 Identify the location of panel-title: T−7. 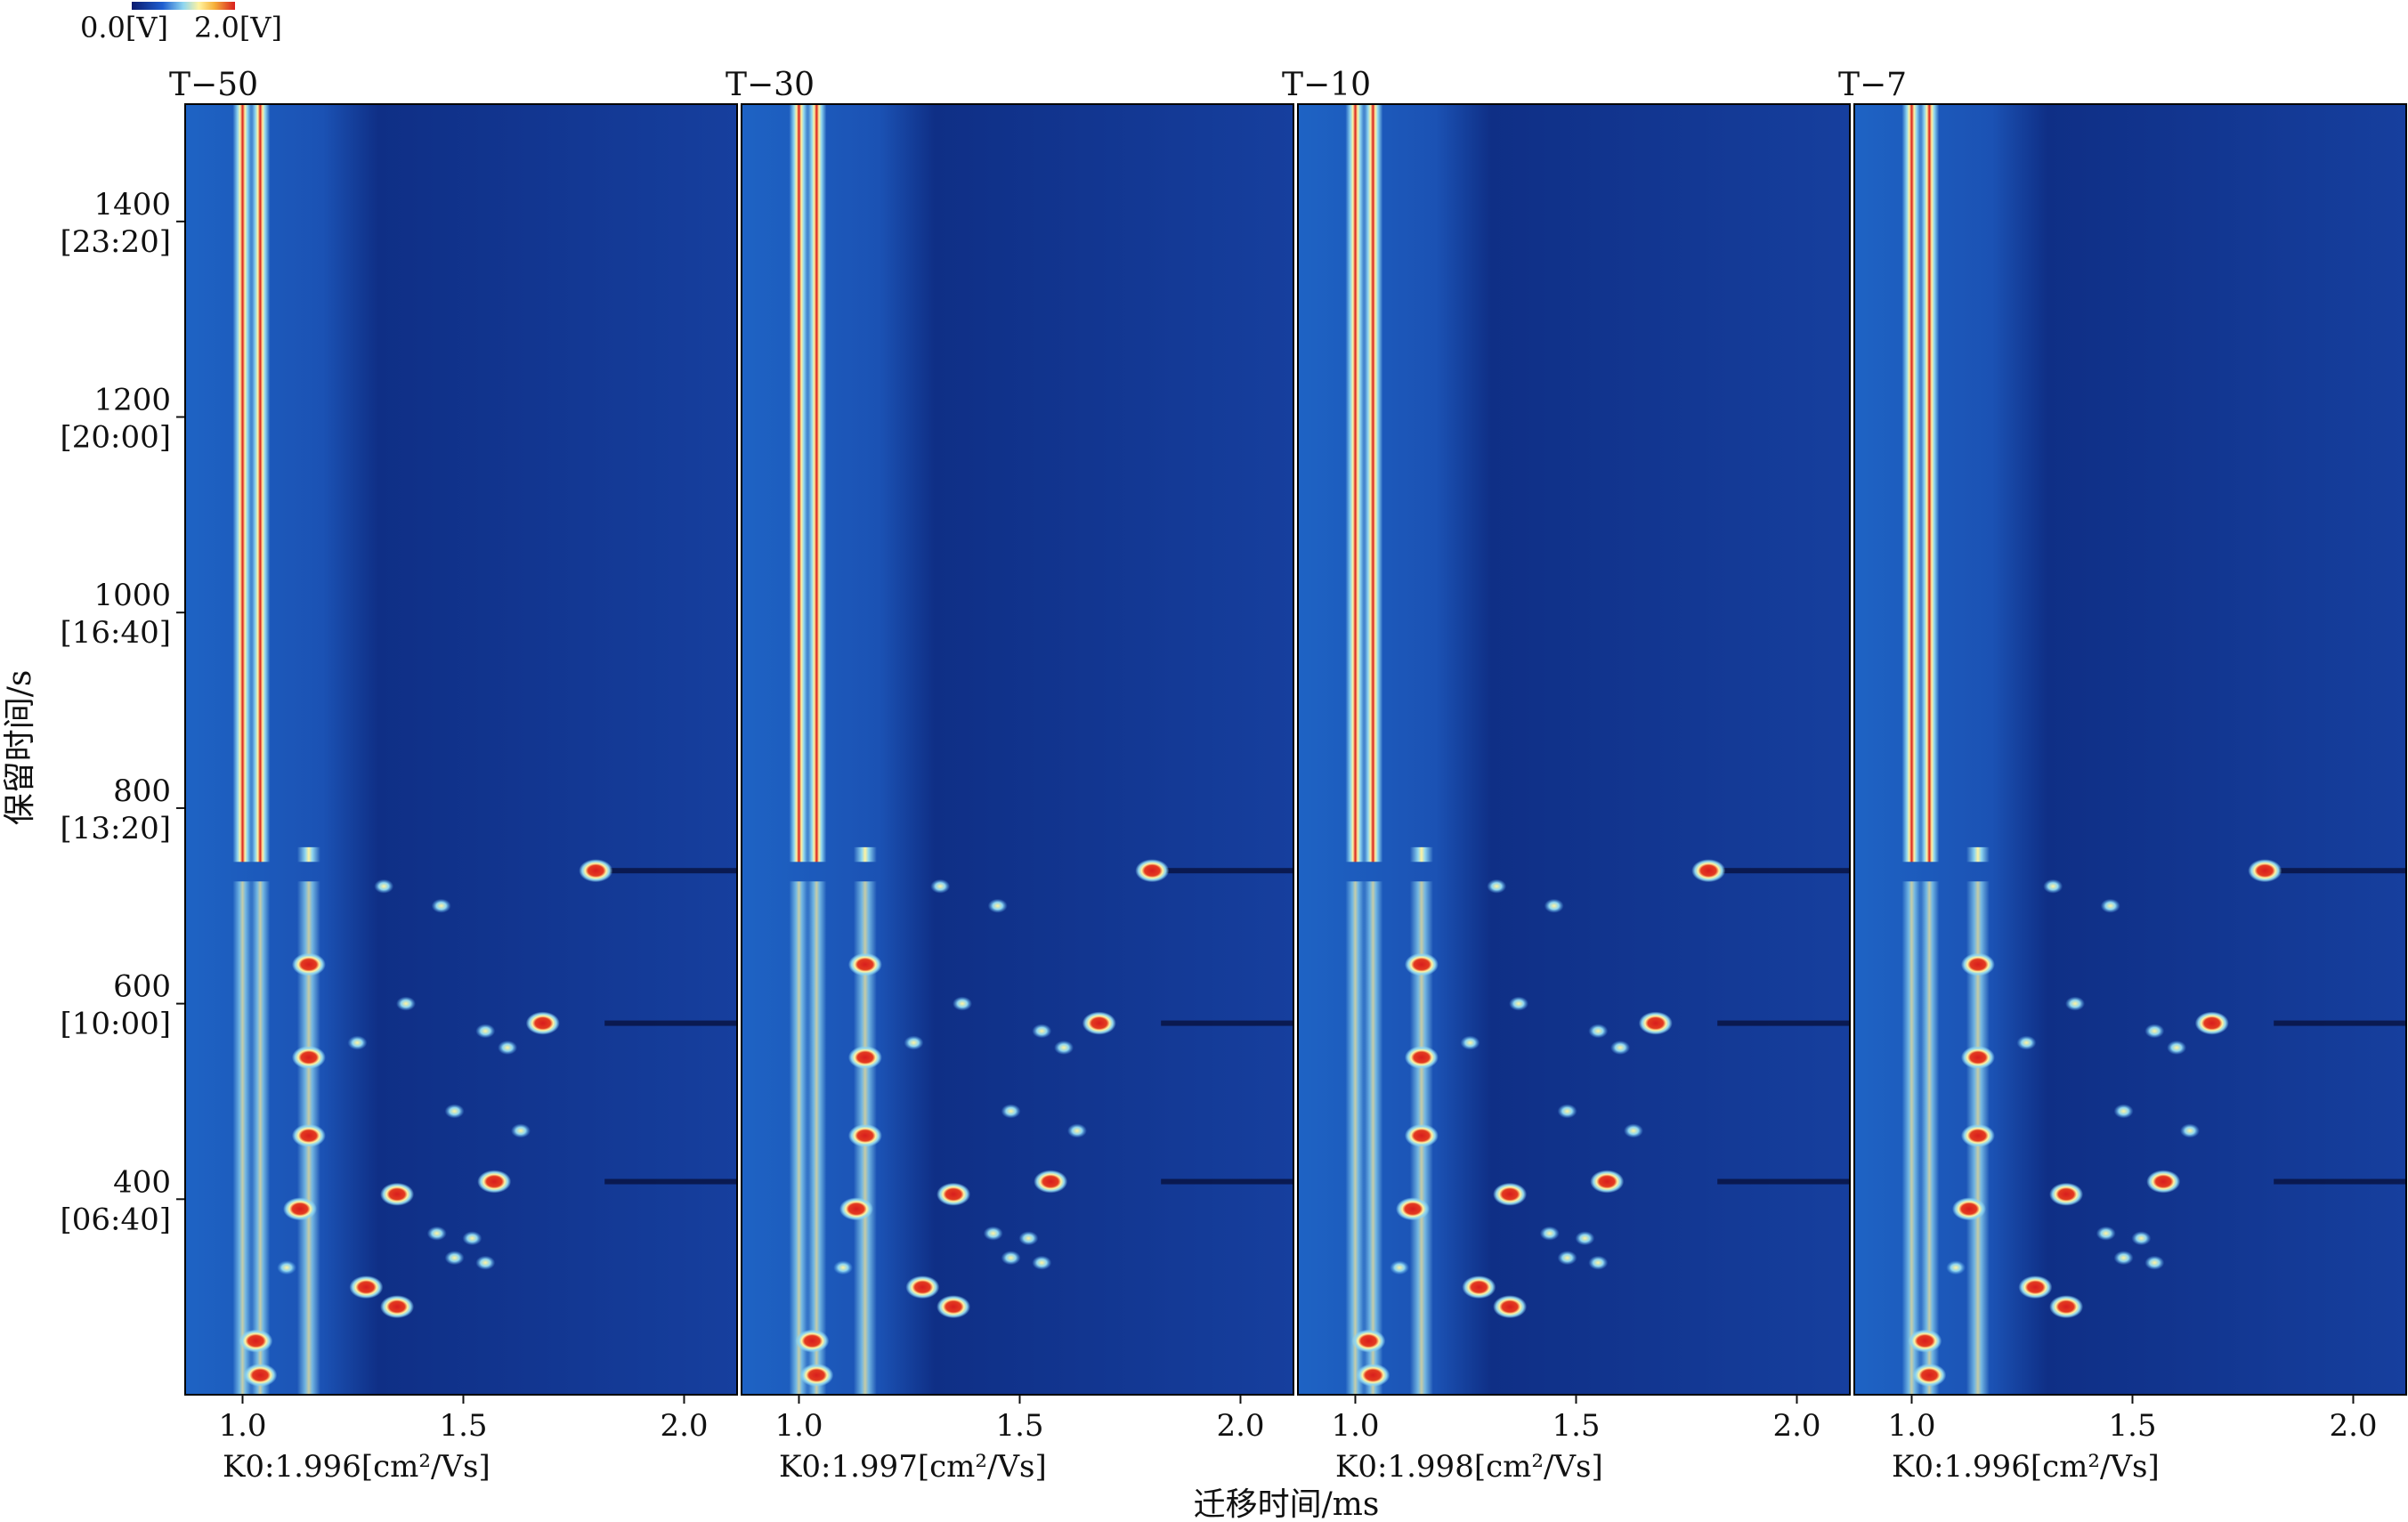
(1872, 85).